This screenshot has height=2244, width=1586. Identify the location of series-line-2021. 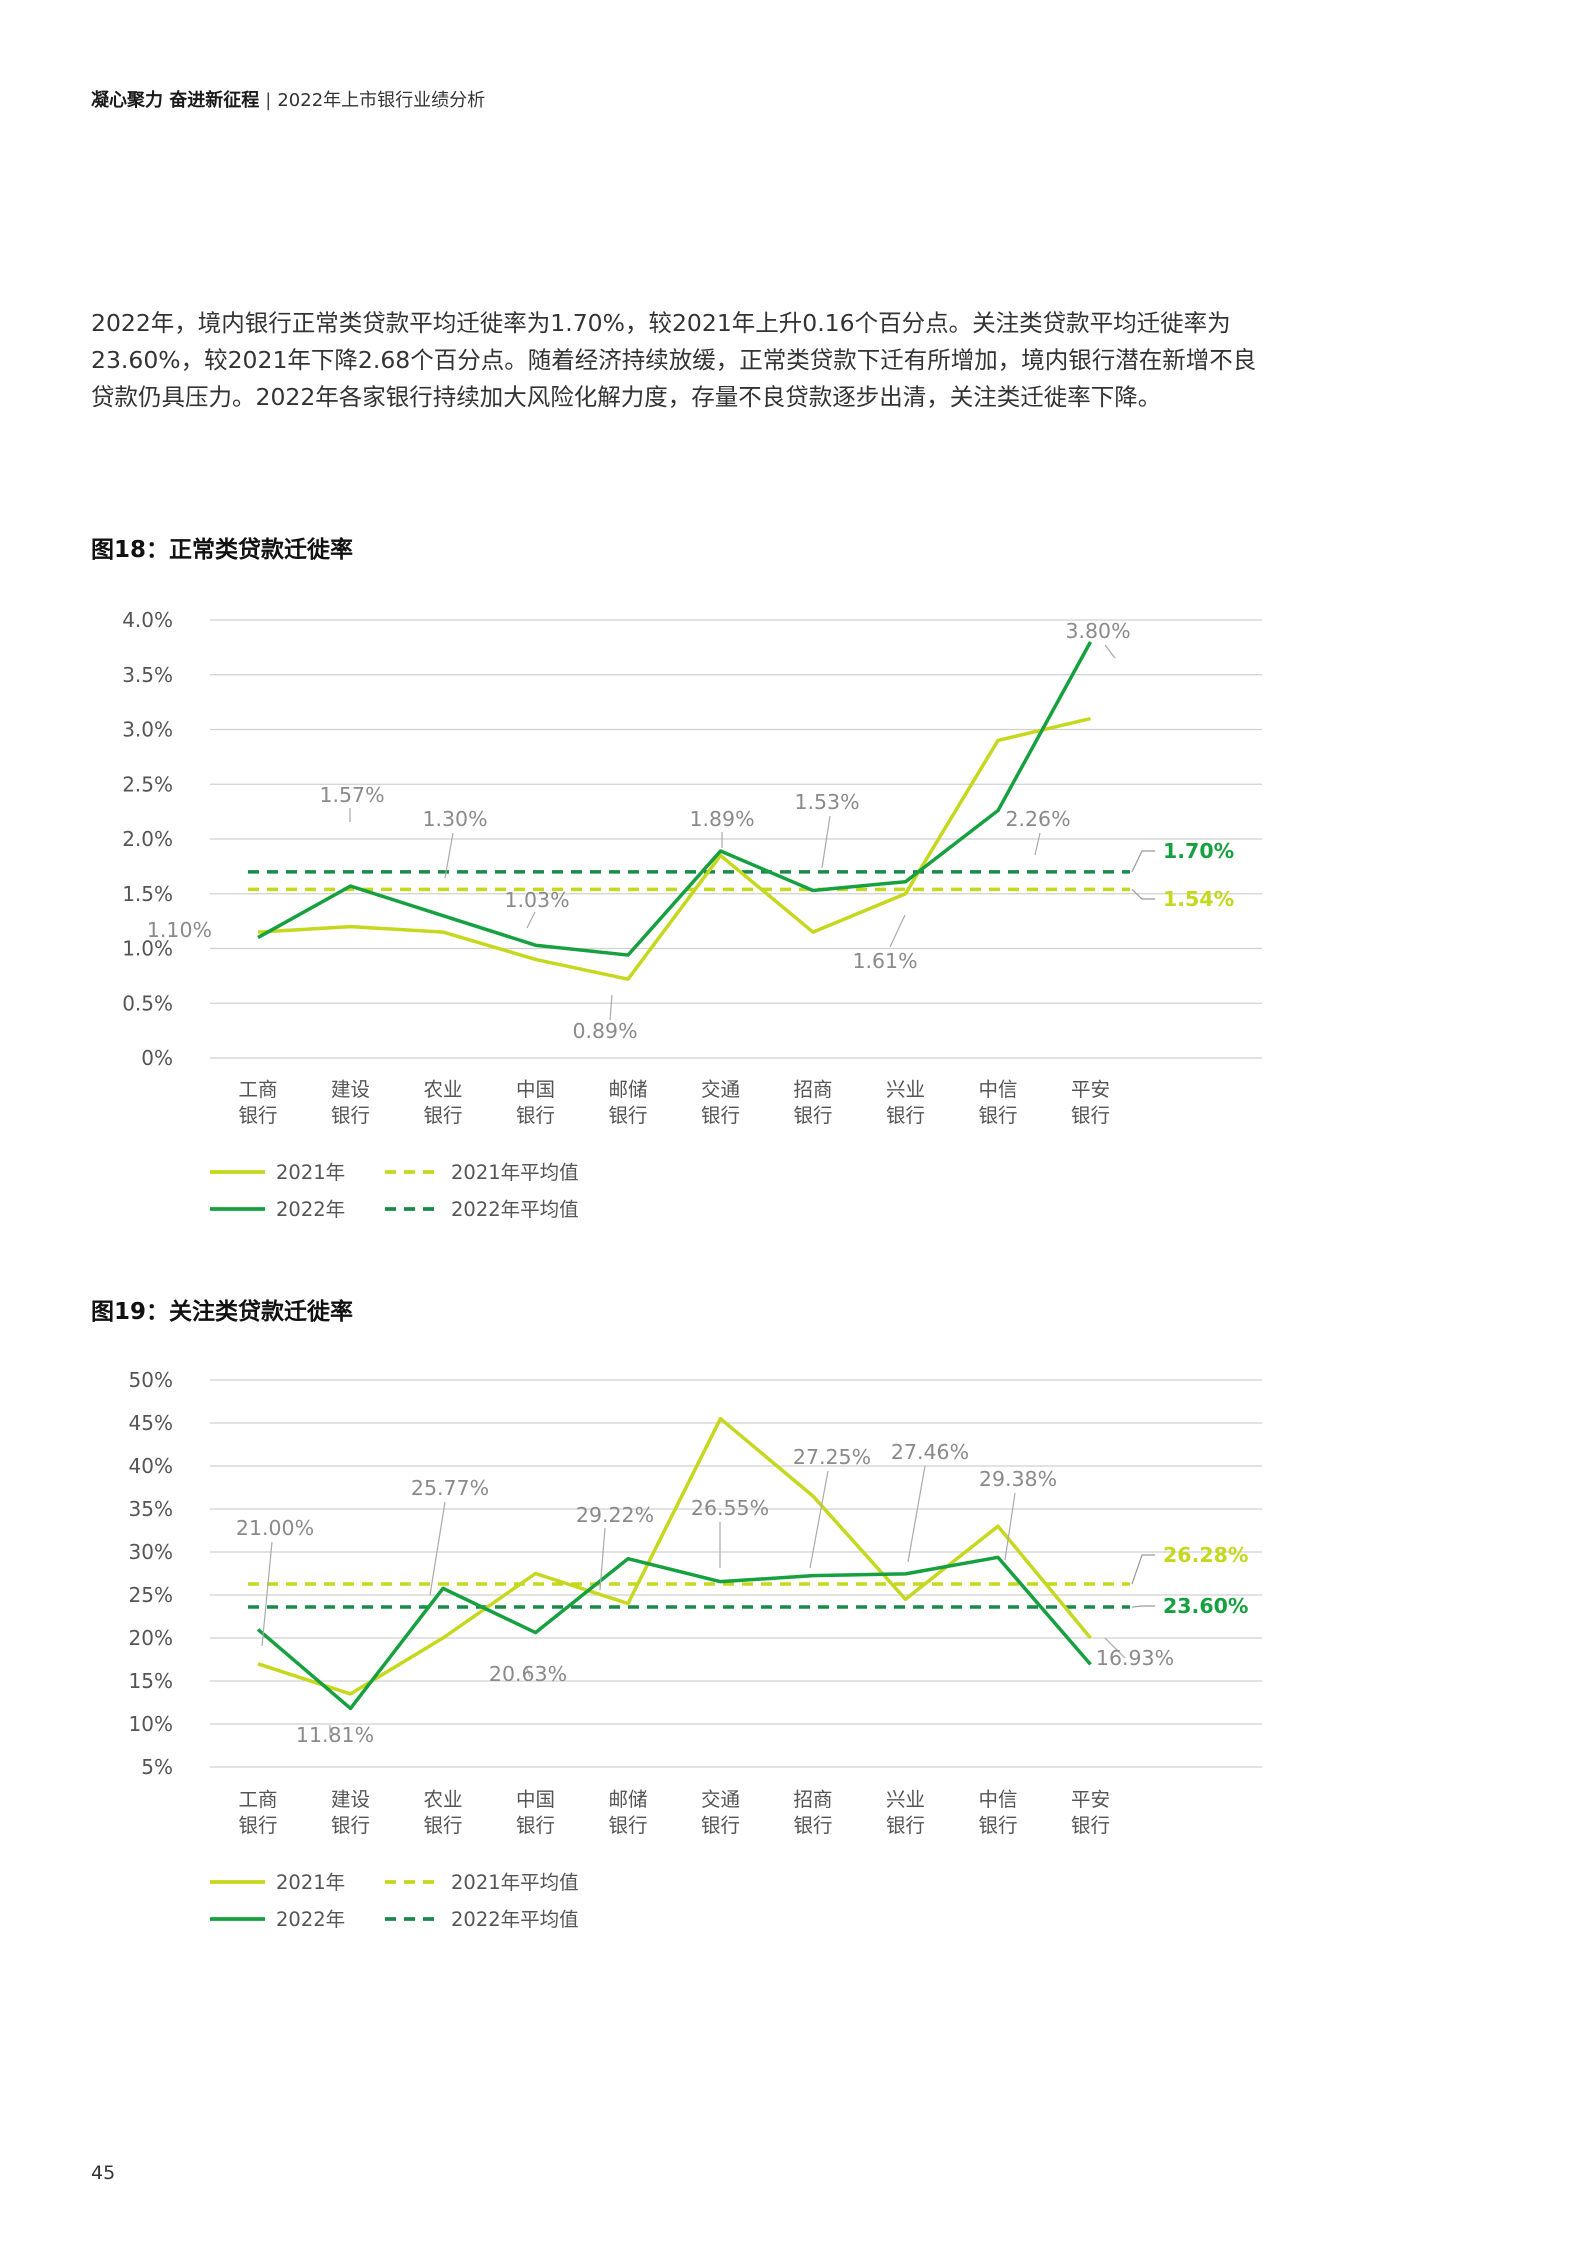
(674, 848).